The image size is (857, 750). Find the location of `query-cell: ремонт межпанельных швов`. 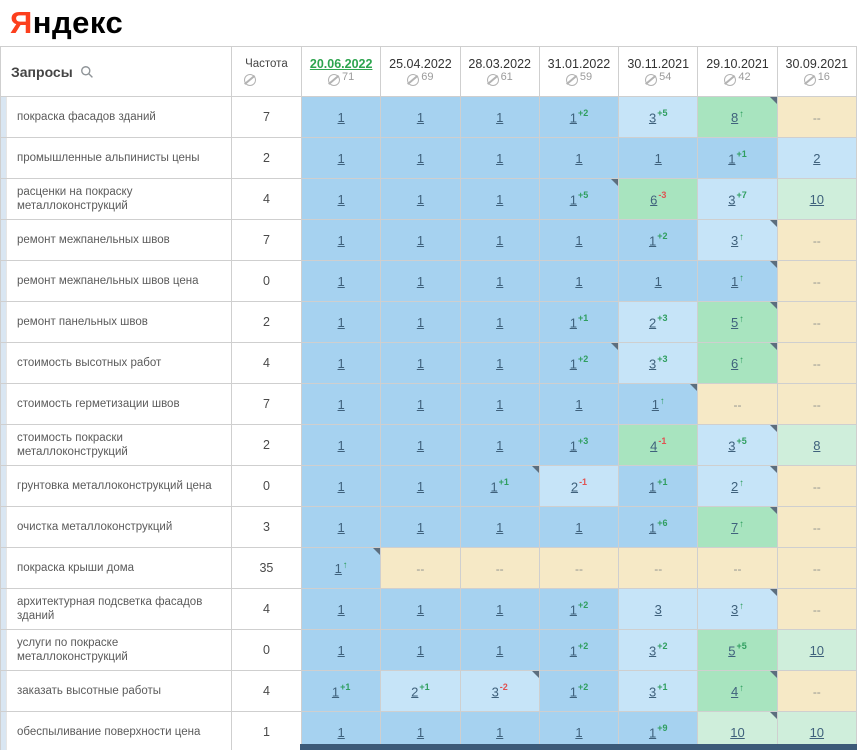

query-cell: ремонт межпанельных швов is located at coordinates (116, 240).